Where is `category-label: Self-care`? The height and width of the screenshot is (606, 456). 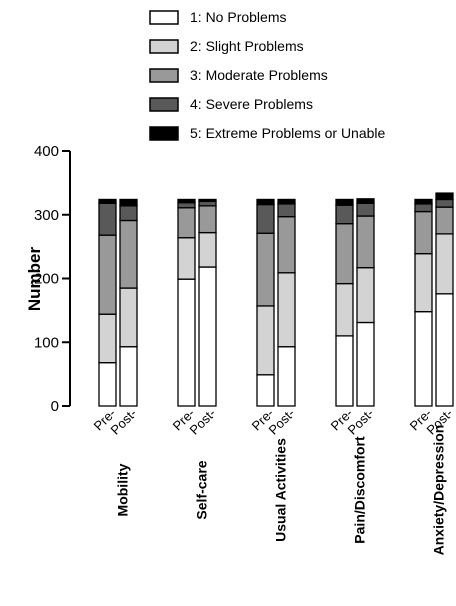 category-label: Self-care is located at coordinates (202, 489).